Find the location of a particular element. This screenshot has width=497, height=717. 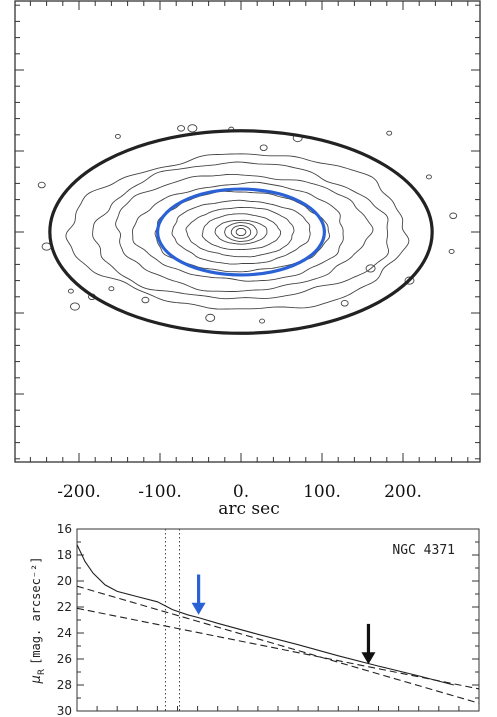

x-tick-label: 0. is located at coordinates (241, 492).